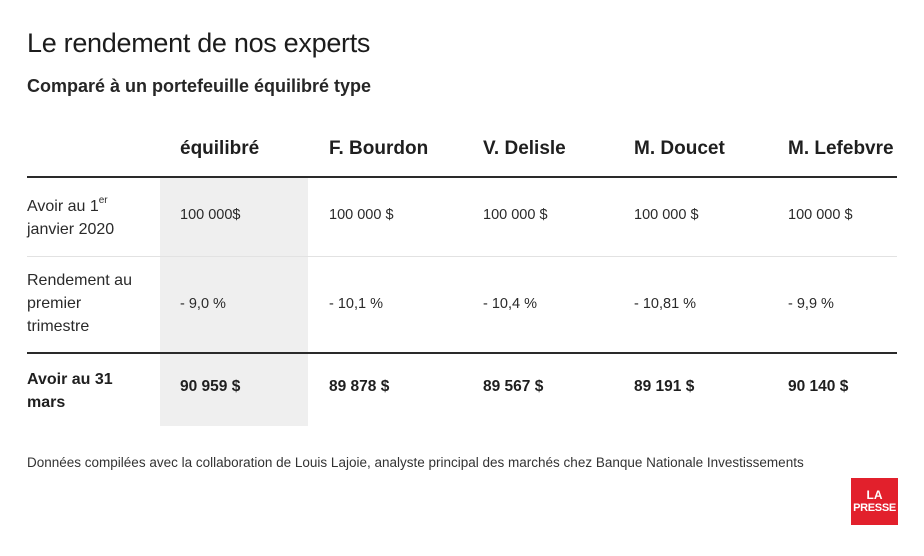 The width and height of the screenshot is (924, 556). What do you see at coordinates (234, 302) in the screenshot?
I see `highlight-column-background` at bounding box center [234, 302].